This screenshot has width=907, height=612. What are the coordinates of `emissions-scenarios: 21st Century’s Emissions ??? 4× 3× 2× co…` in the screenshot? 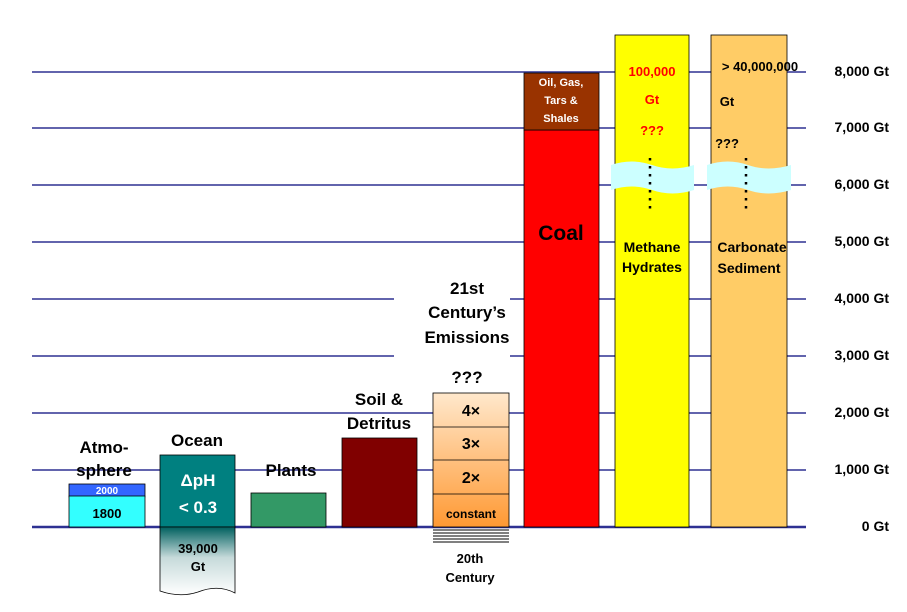 It's located at (466, 432).